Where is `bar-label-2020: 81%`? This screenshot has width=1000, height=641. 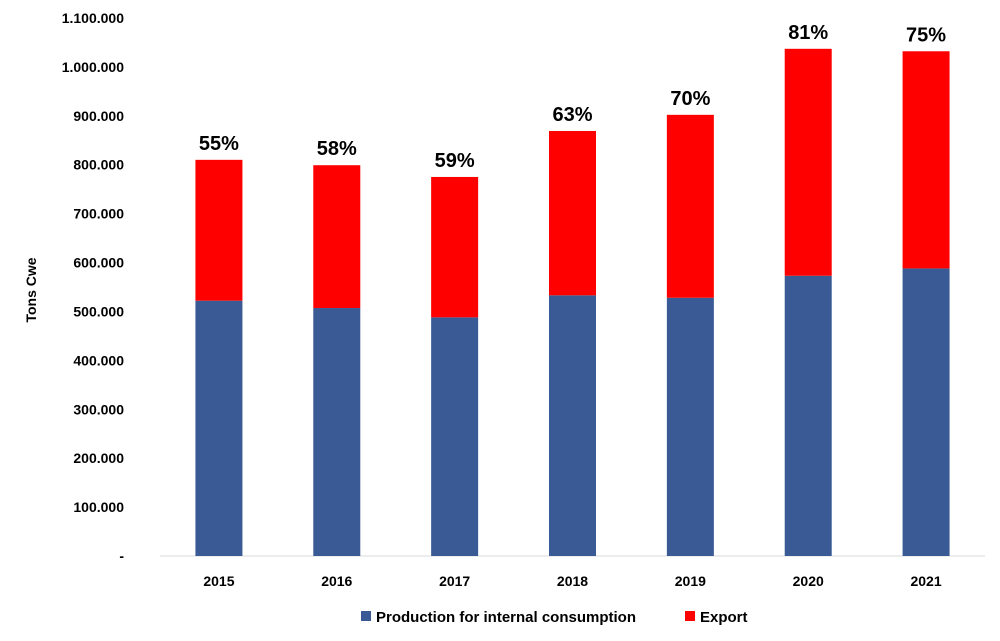
bar-label-2020: 81% is located at coordinates (808, 33).